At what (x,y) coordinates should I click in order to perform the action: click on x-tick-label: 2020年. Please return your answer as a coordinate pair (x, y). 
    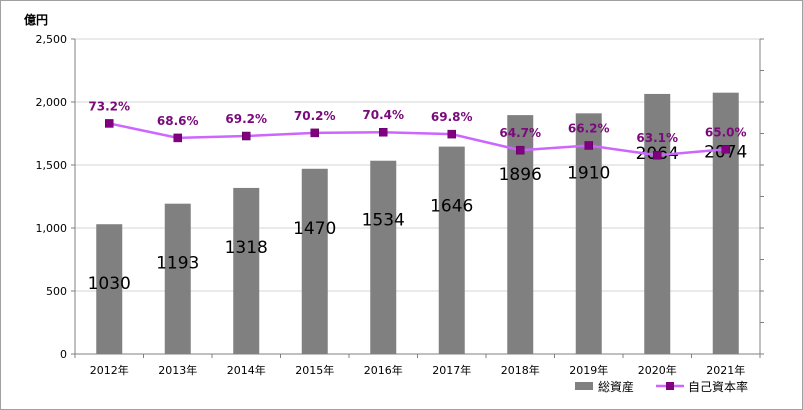
    Looking at the image, I should click on (657, 370).